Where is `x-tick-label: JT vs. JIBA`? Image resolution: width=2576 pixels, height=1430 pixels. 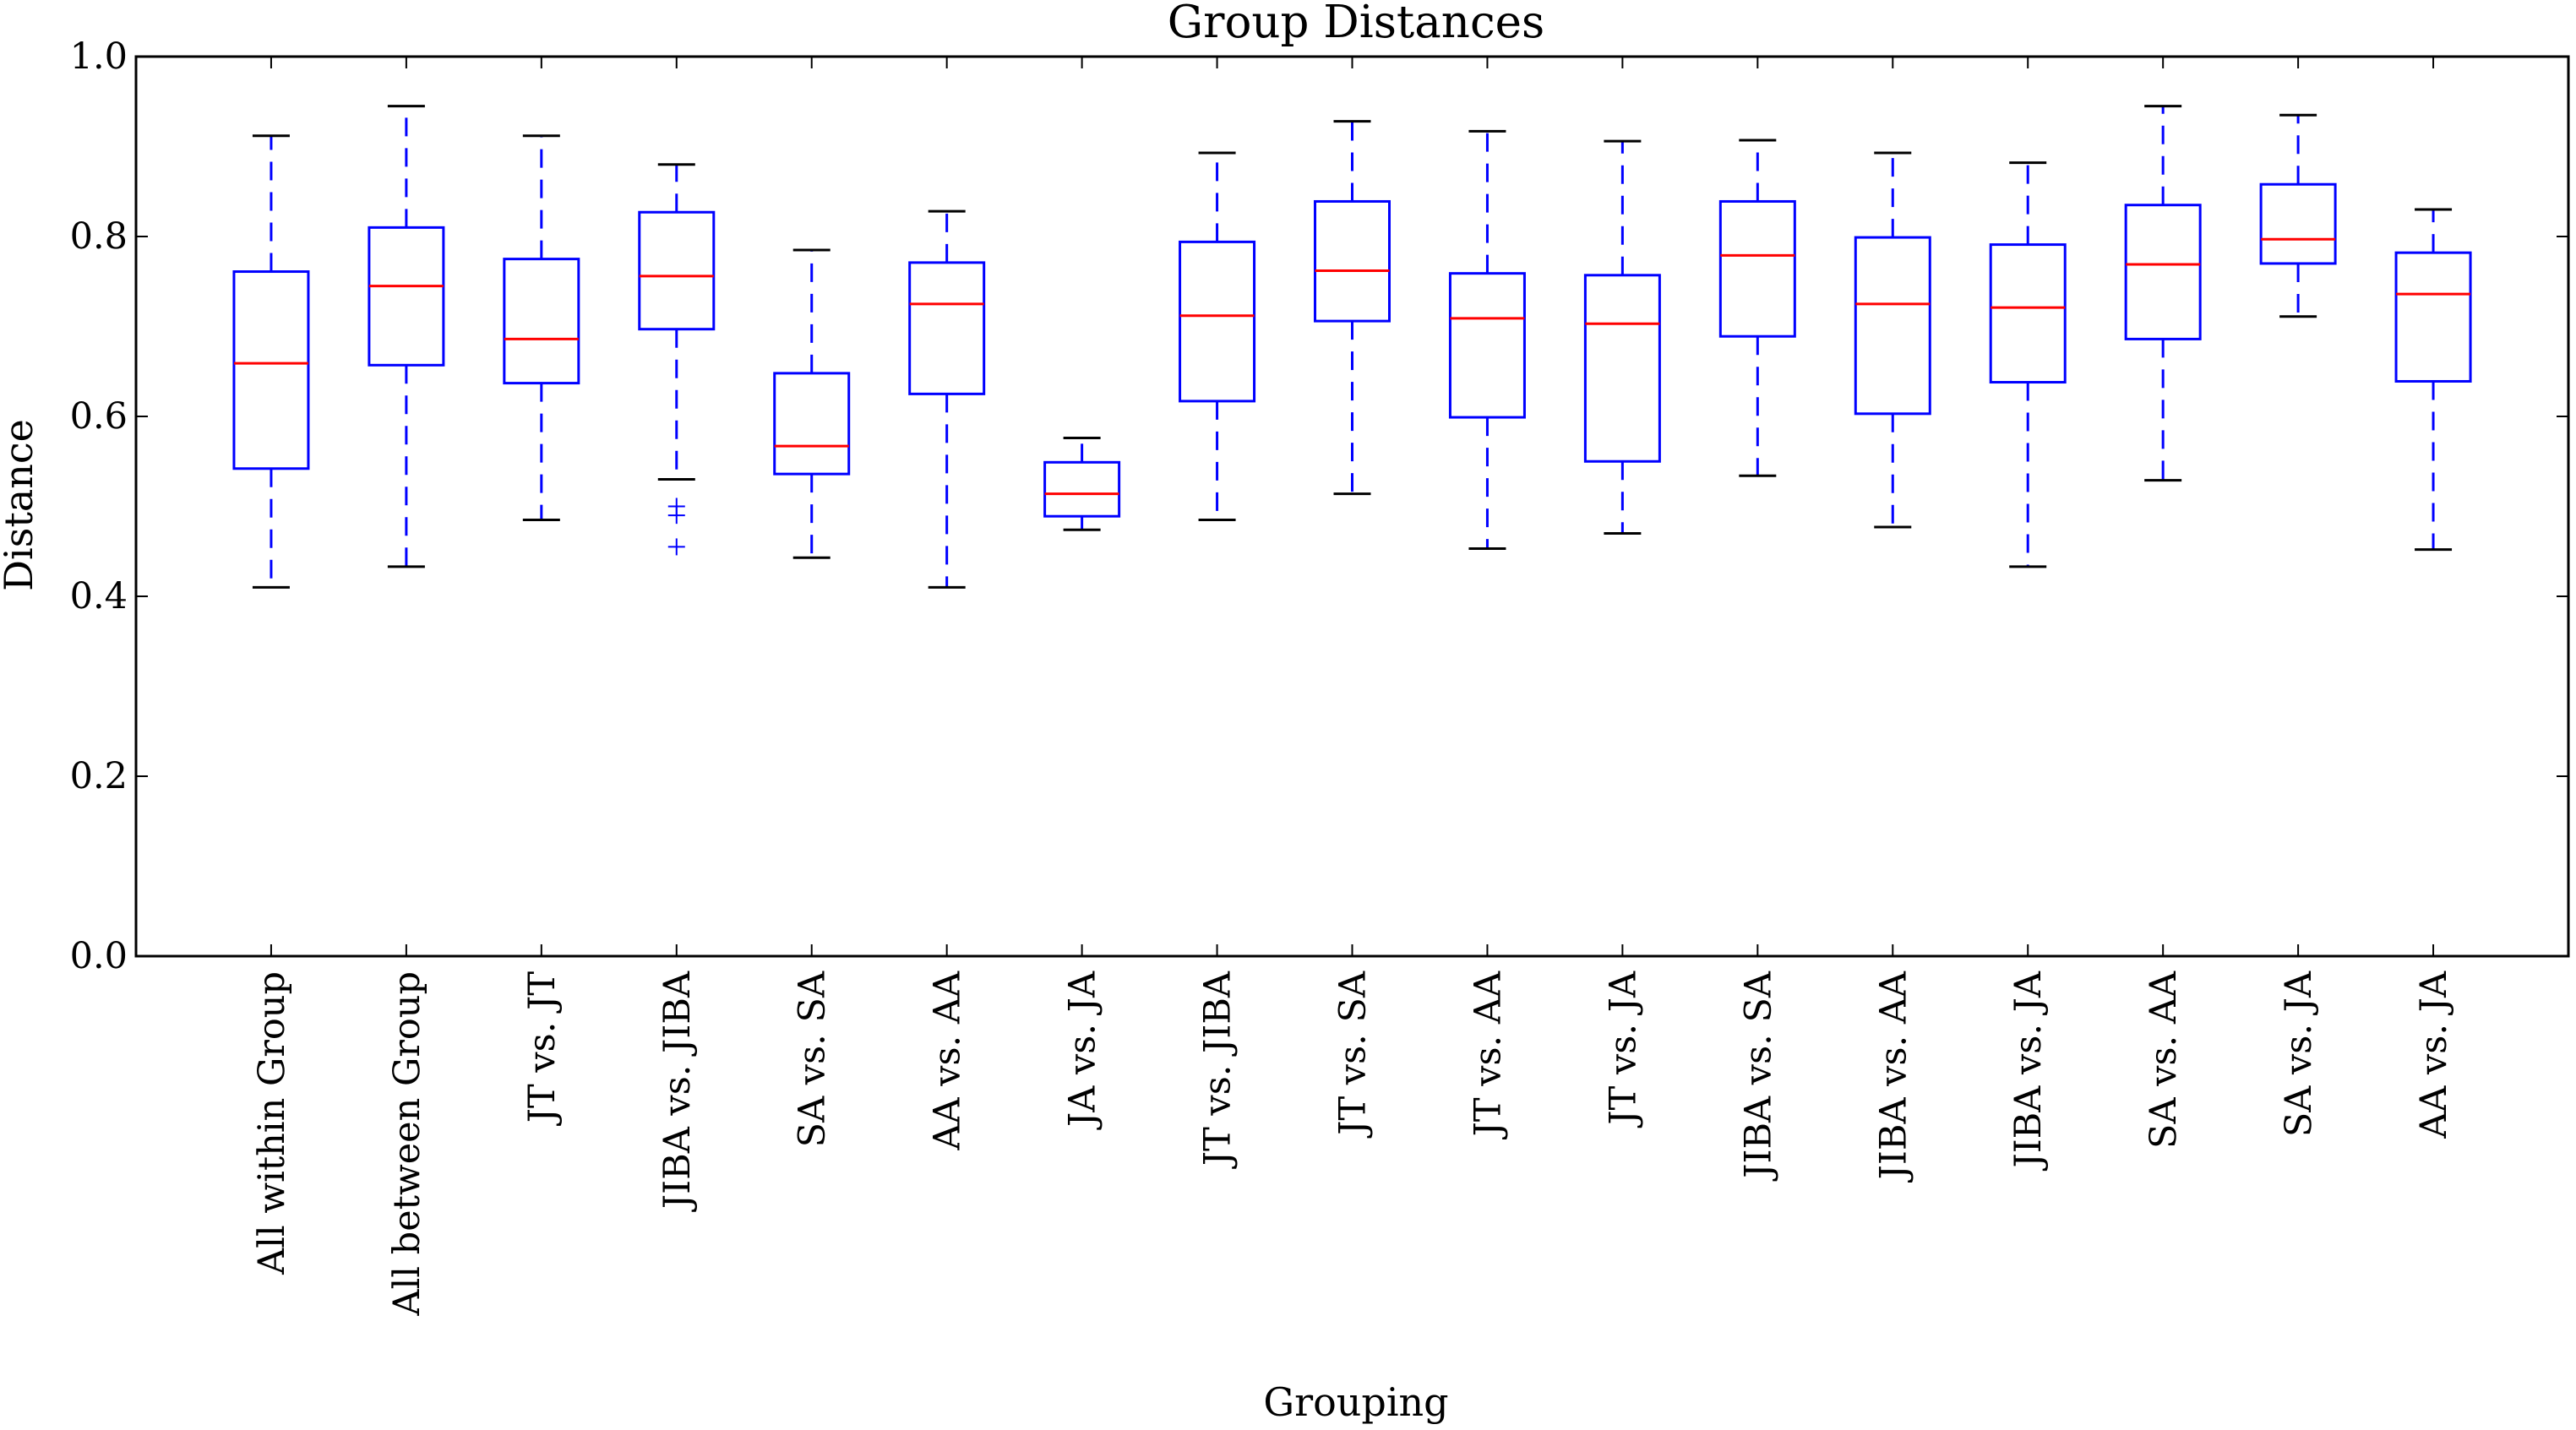
x-tick-label: JT vs. JIBA is located at coordinates (1218, 1070).